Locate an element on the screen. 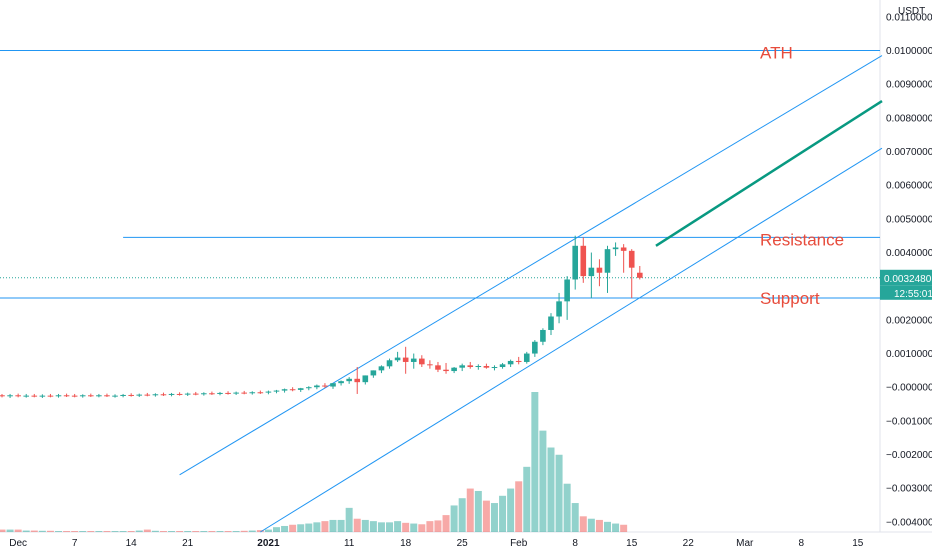  x-tick-label: 8 is located at coordinates (575, 543).